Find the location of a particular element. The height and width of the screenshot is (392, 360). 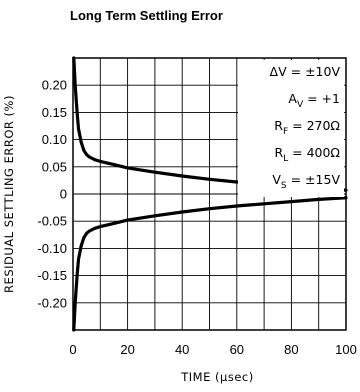

annotation-background is located at coordinates (291, 128).